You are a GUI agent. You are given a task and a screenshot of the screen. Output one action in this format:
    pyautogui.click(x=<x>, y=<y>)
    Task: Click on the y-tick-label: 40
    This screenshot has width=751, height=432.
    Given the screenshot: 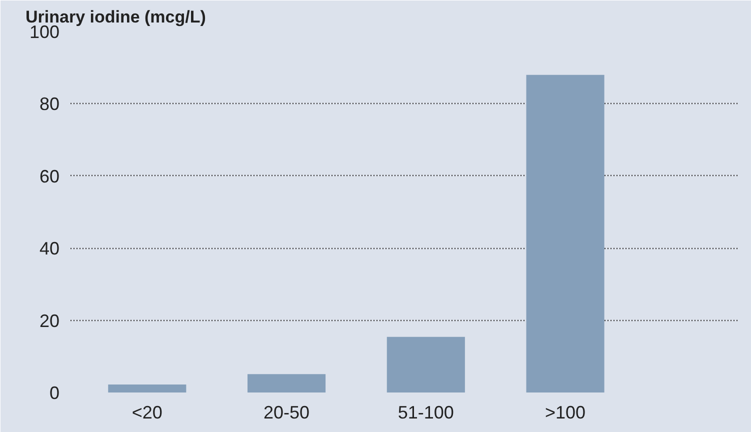 What is the action you would take?
    pyautogui.click(x=49, y=248)
    